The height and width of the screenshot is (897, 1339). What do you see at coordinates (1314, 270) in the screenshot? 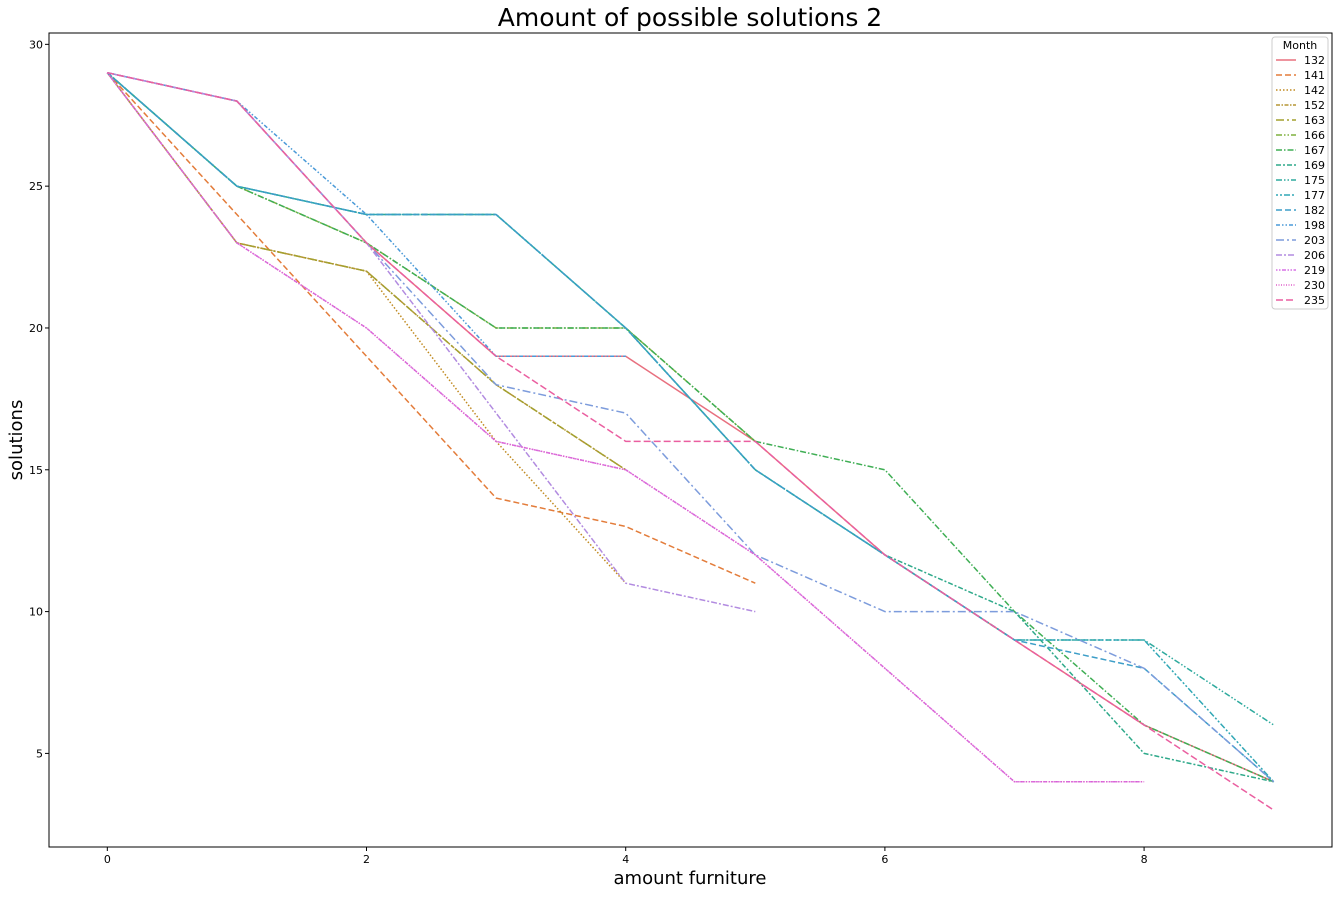
I see `legend-label-219: 219` at bounding box center [1314, 270].